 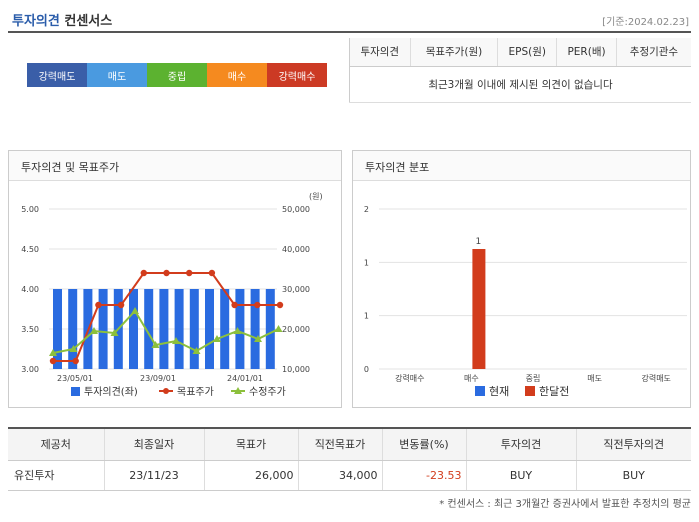 What do you see at coordinates (316, 196) in the screenshot?
I see `right-axis-unit: (원)` at bounding box center [316, 196].